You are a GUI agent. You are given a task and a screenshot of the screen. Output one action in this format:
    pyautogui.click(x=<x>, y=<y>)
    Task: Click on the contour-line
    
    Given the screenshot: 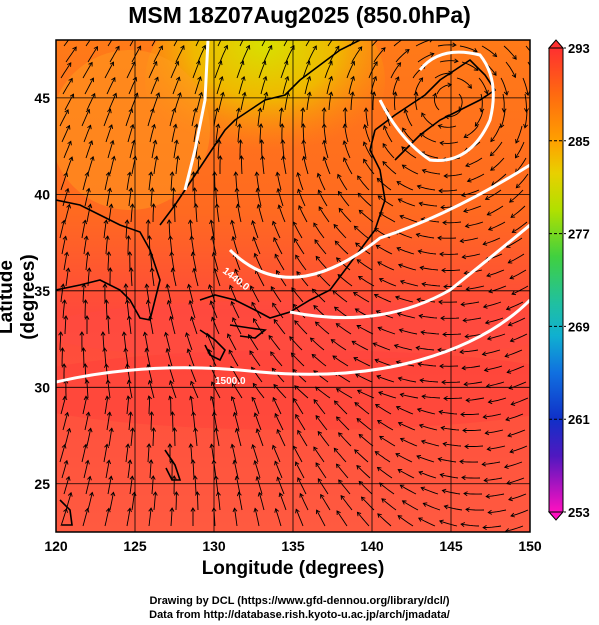 What is the action you would take?
    pyautogui.click(x=436, y=106)
    